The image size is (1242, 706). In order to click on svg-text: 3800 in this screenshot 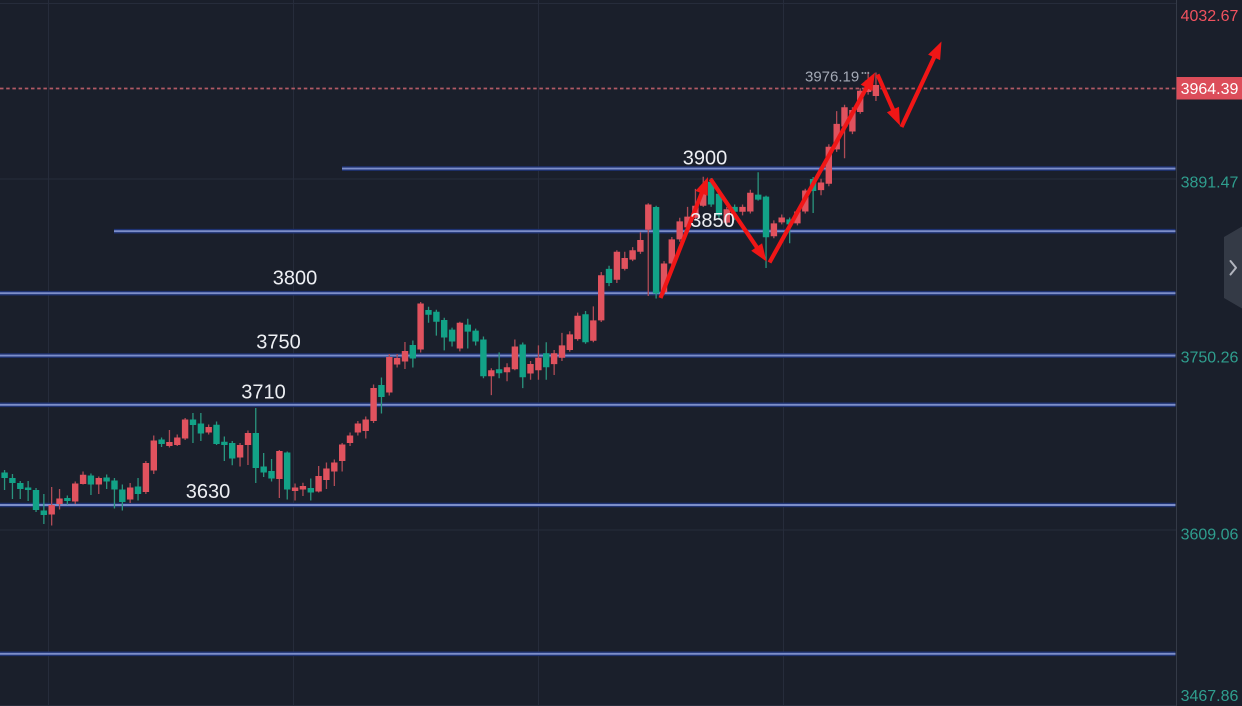, I will do `click(295, 278)`.